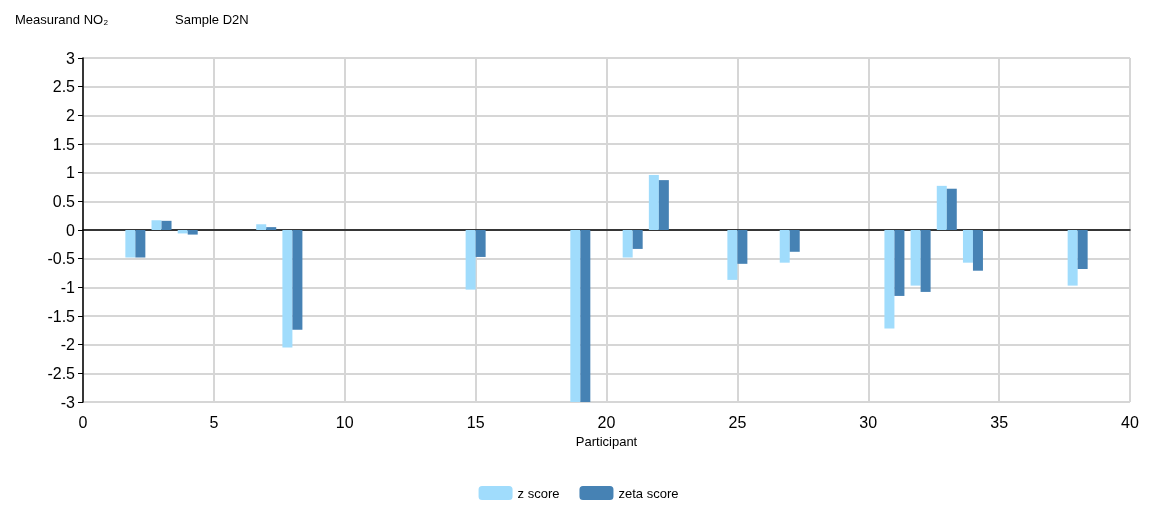 This screenshot has width=1157, height=513. Describe the element at coordinates (538, 493) in the screenshot. I see `legend-label: z score` at that location.